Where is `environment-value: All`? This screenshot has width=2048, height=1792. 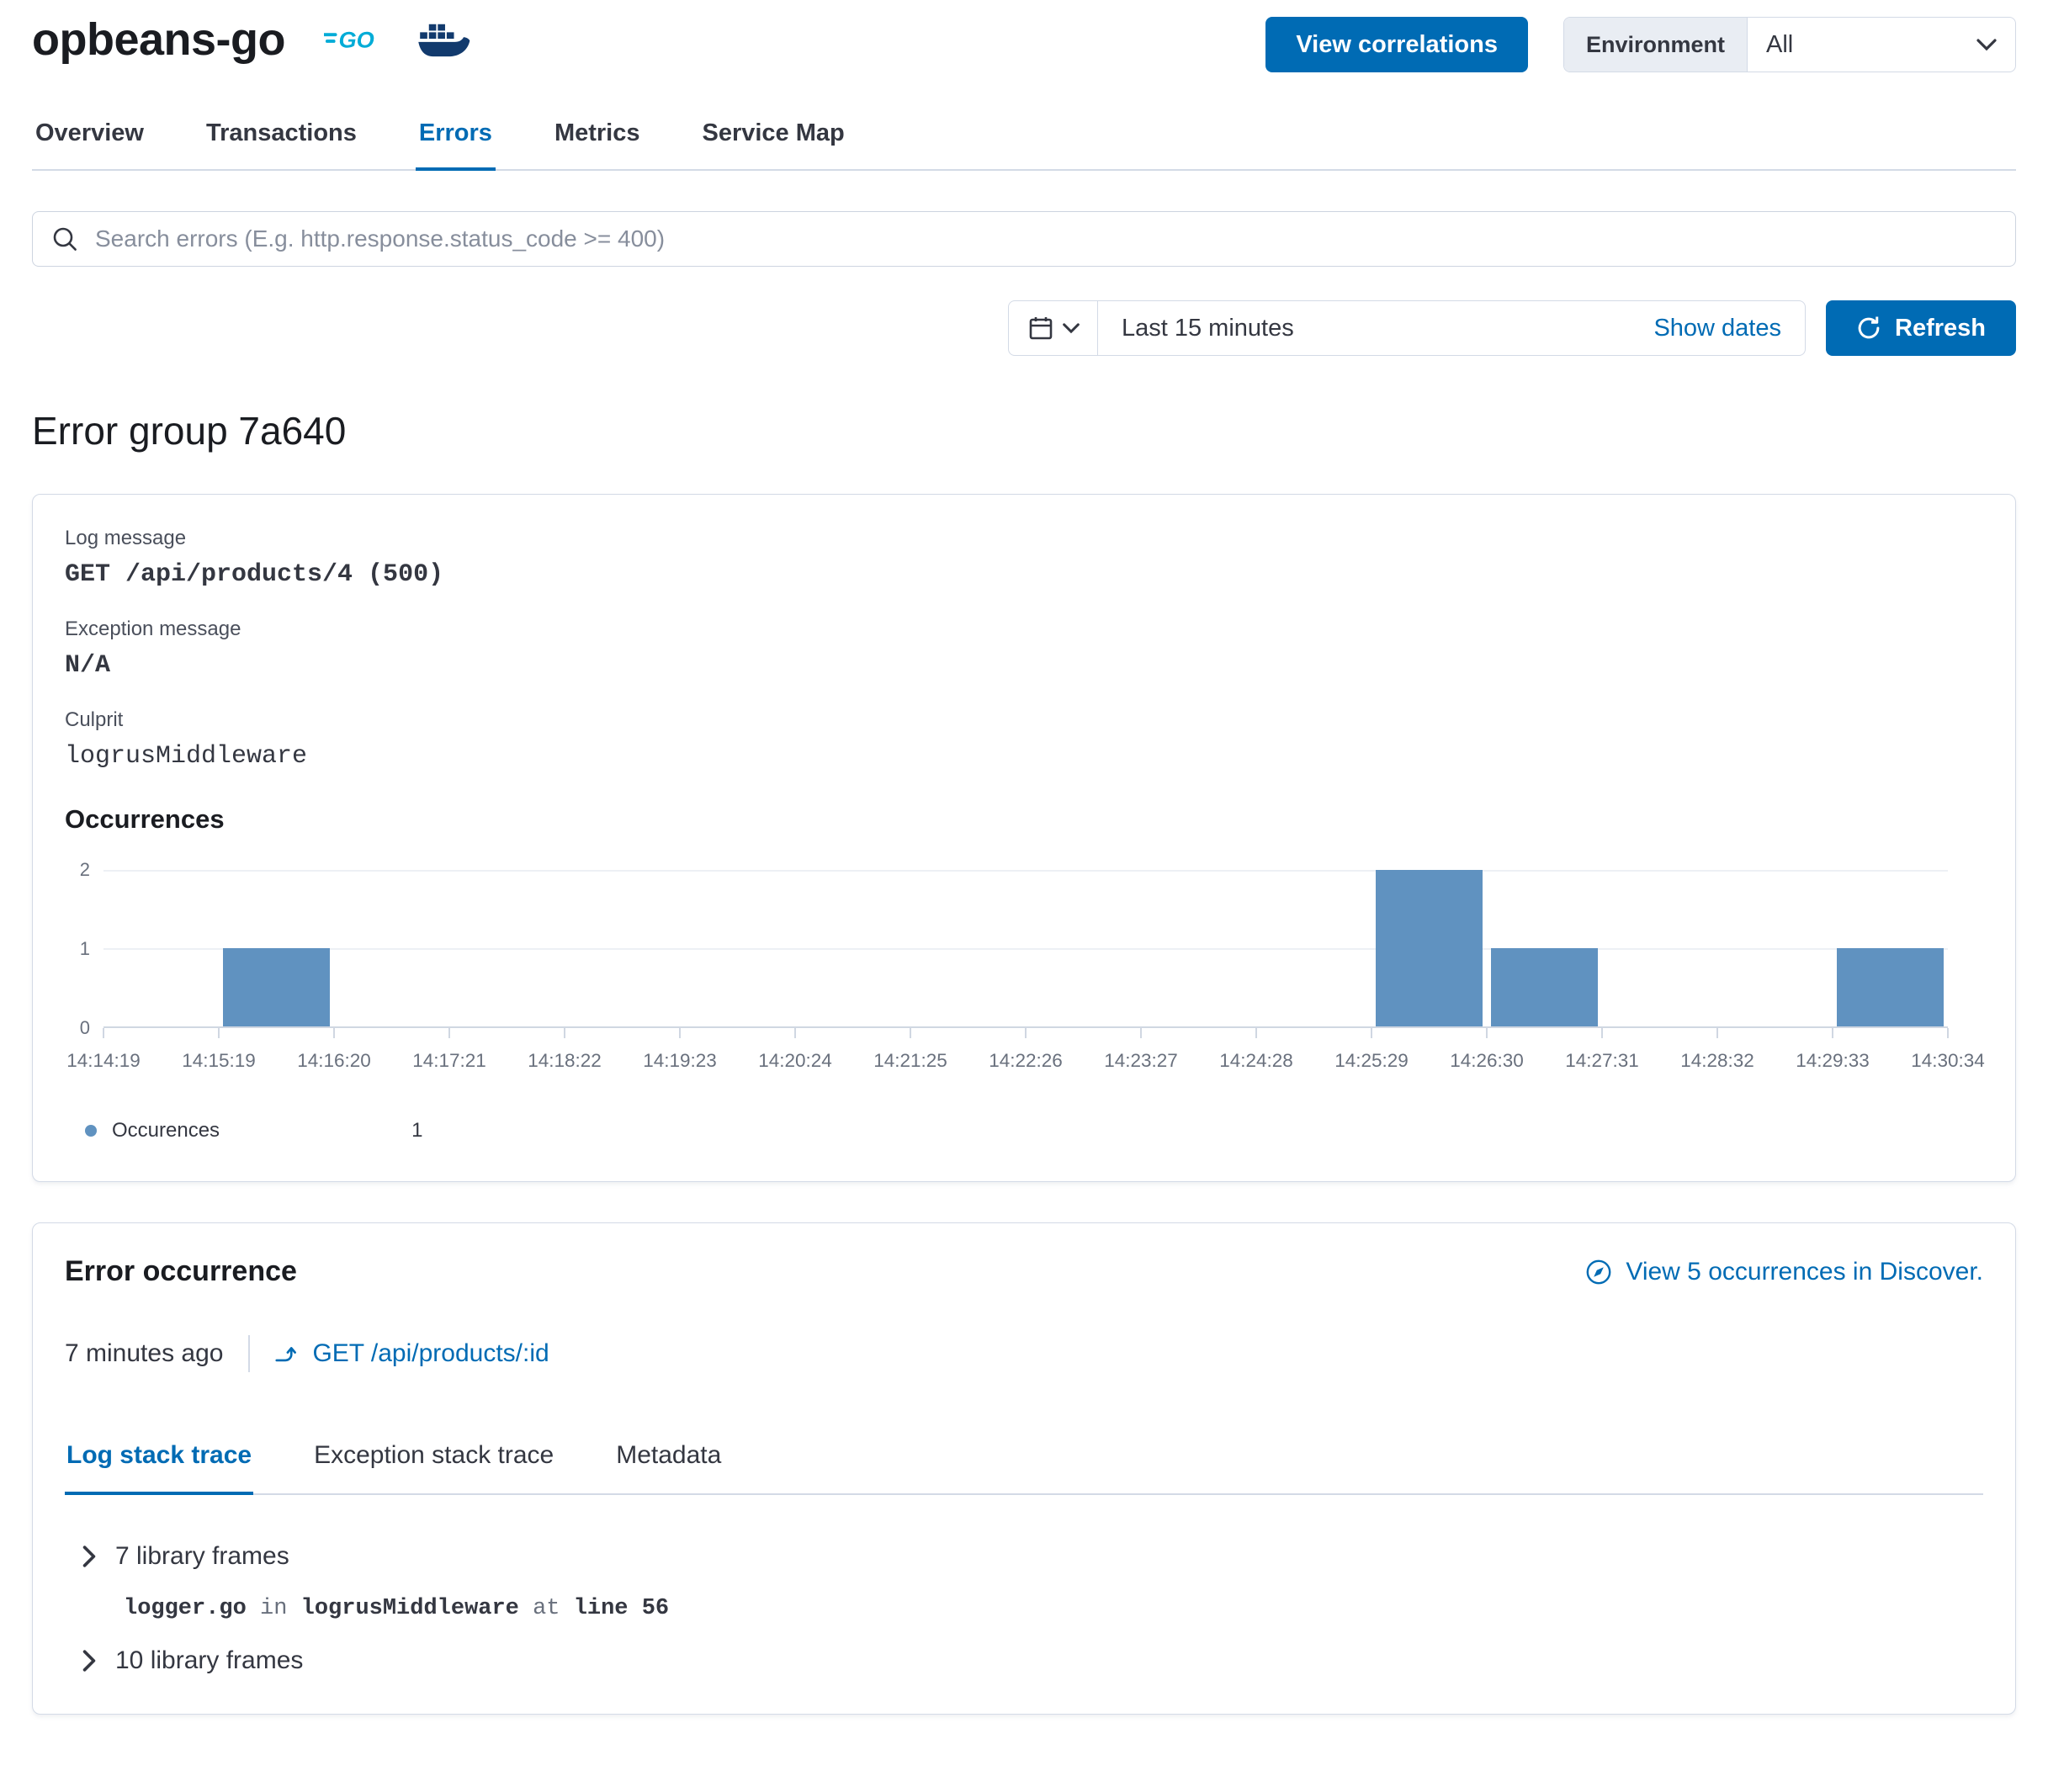 environment-value: All is located at coordinates (1881, 45).